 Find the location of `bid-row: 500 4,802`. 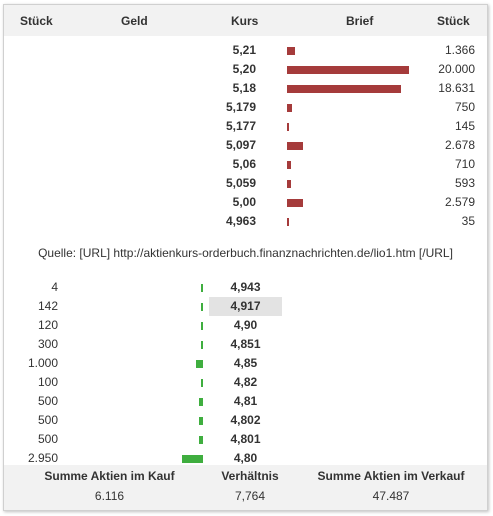

bid-row: 500 4,802 is located at coordinates (245, 420).